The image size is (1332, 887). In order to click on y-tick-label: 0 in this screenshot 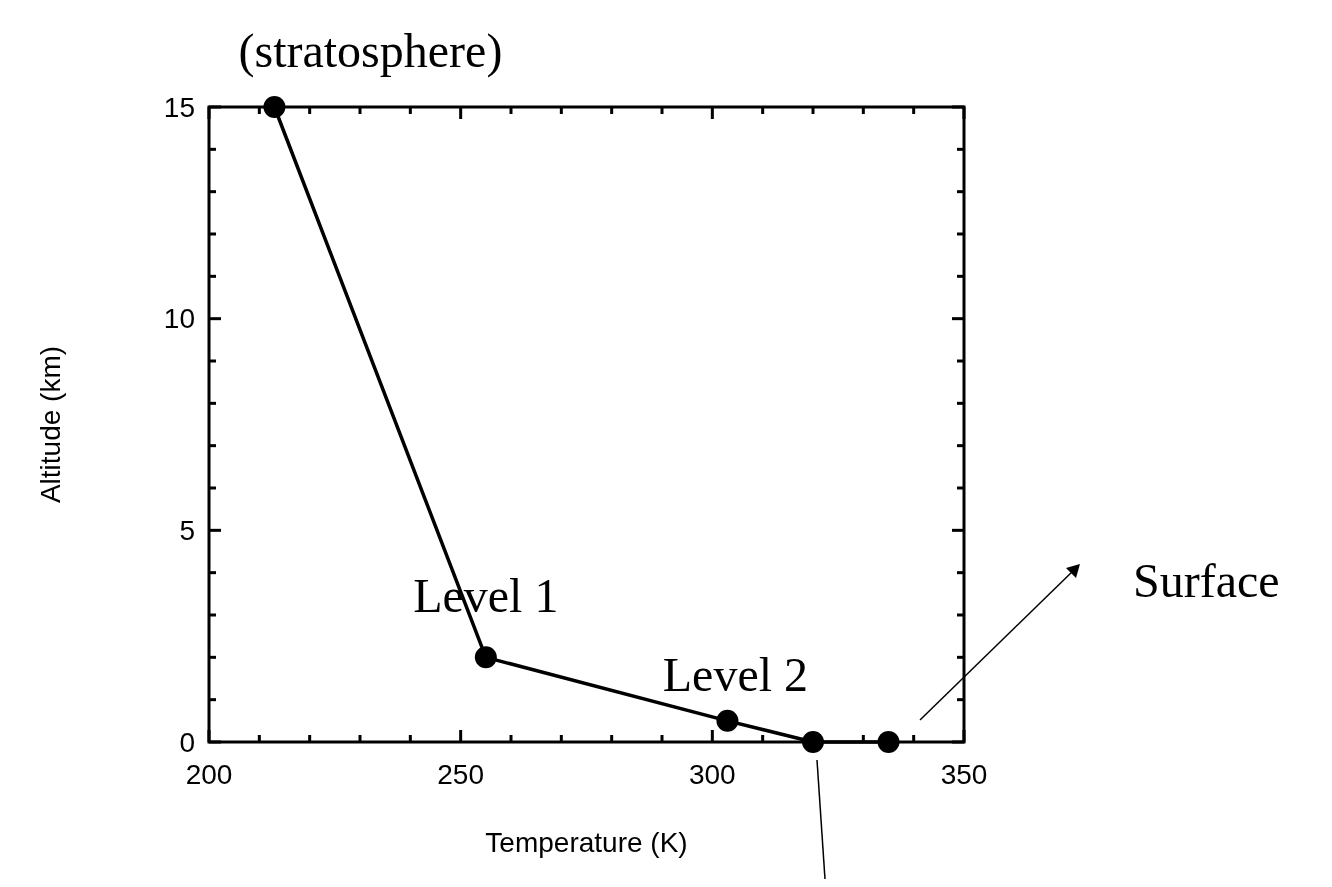, I will do `click(187, 742)`.